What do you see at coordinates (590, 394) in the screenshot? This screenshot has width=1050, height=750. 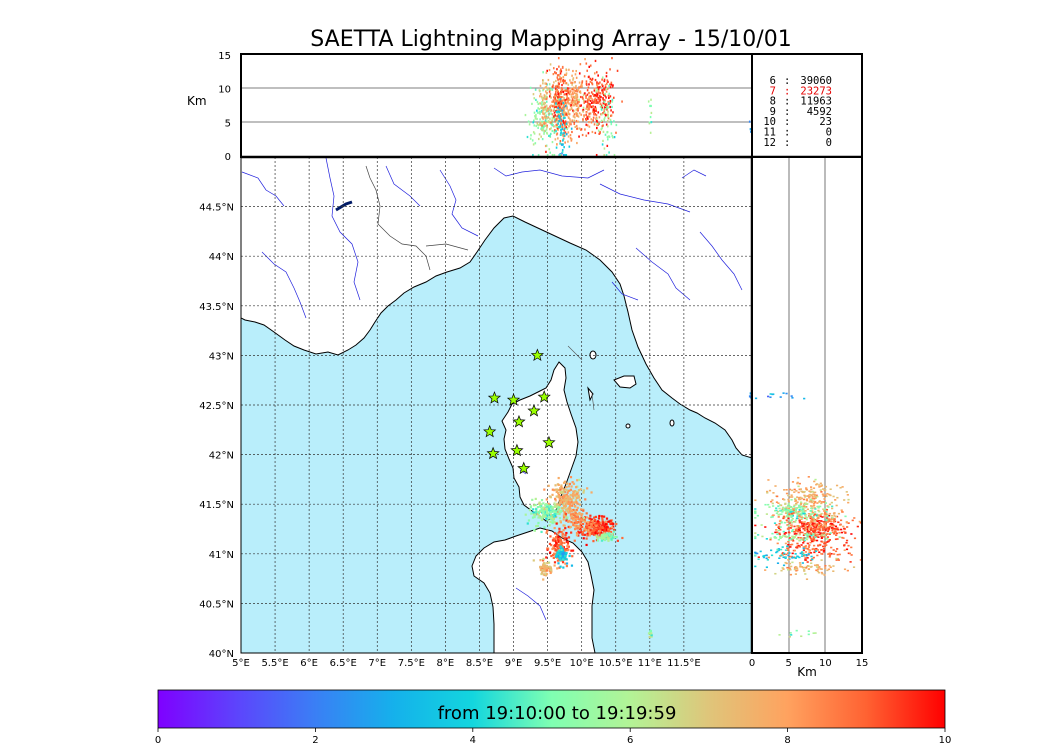 I see `pianosa` at bounding box center [590, 394].